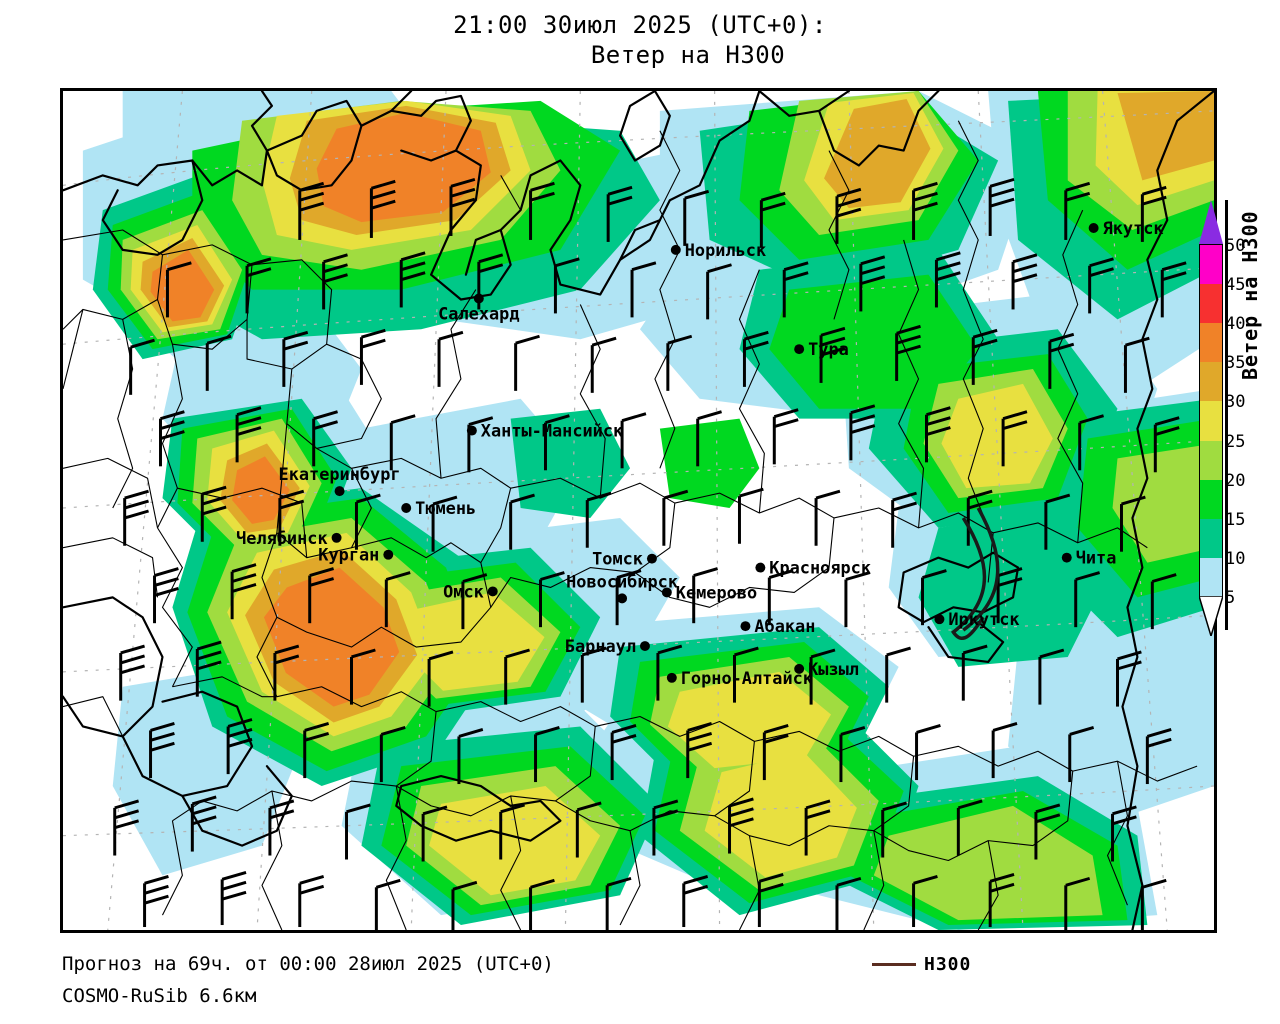 Image resolution: width=1280 pixels, height=1024 pixels. I want to click on city-marker: Якутск, so click(1126, 228).